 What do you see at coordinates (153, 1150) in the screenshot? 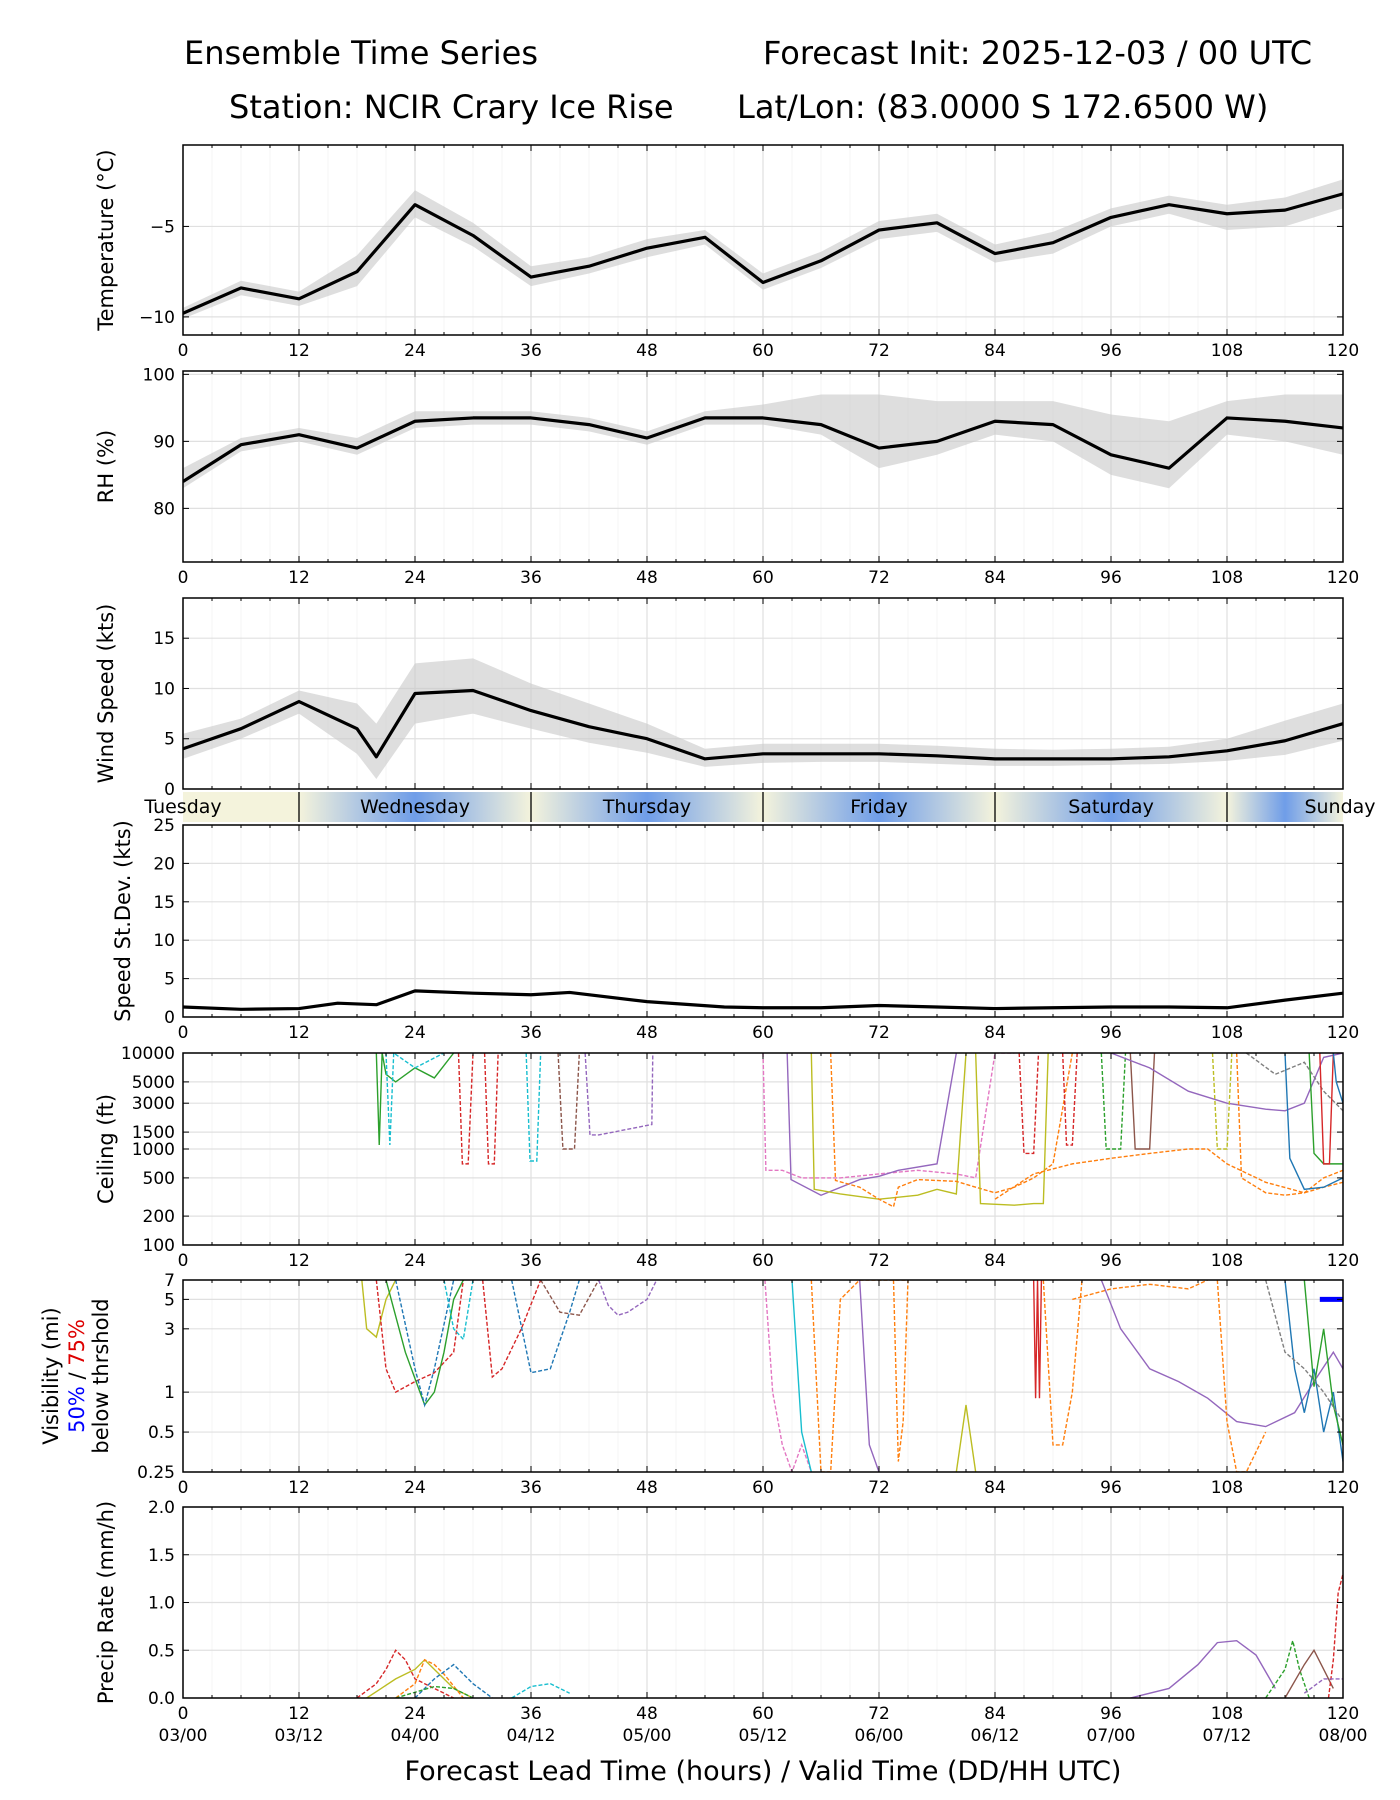
I see `y-tick-label: 1000` at bounding box center [153, 1150].